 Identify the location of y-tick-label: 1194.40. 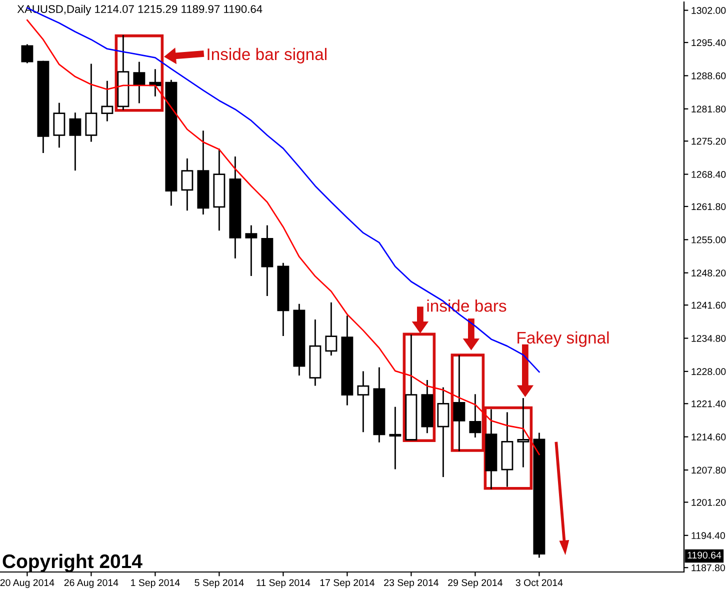
(708, 536).